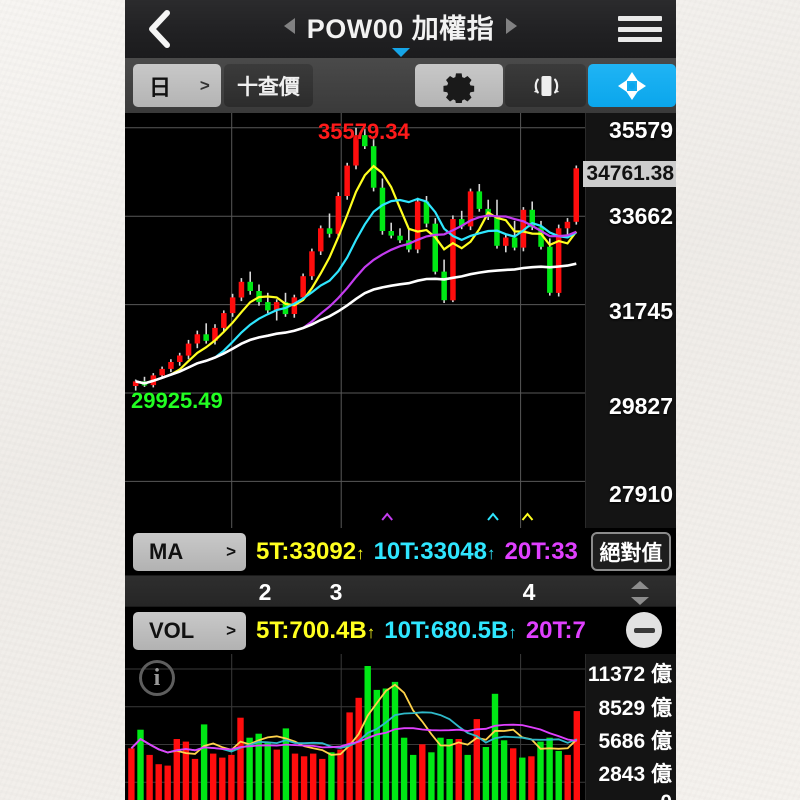 This screenshot has height=800, width=800. I want to click on time-axis: 2 3 4, so click(400, 591).